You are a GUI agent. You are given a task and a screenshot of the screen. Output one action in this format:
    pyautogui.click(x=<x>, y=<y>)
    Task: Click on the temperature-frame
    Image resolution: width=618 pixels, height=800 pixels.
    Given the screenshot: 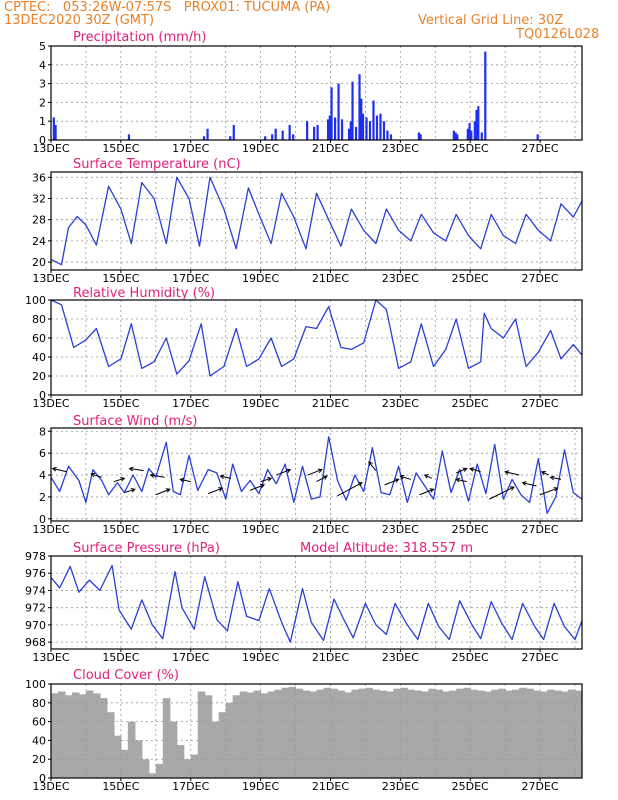 What is the action you would take?
    pyautogui.click(x=316, y=221)
    